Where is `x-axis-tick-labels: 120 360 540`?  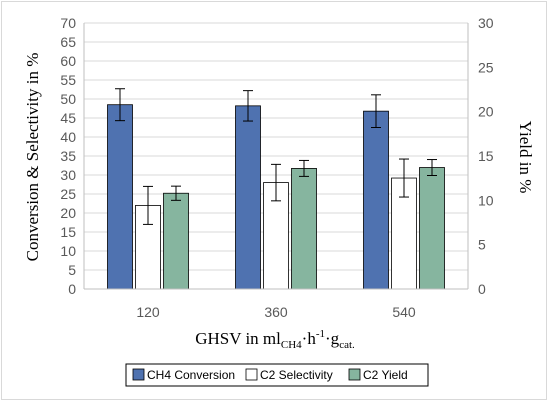
x-axis-tick-labels: 120 360 540 is located at coordinates (276, 312).